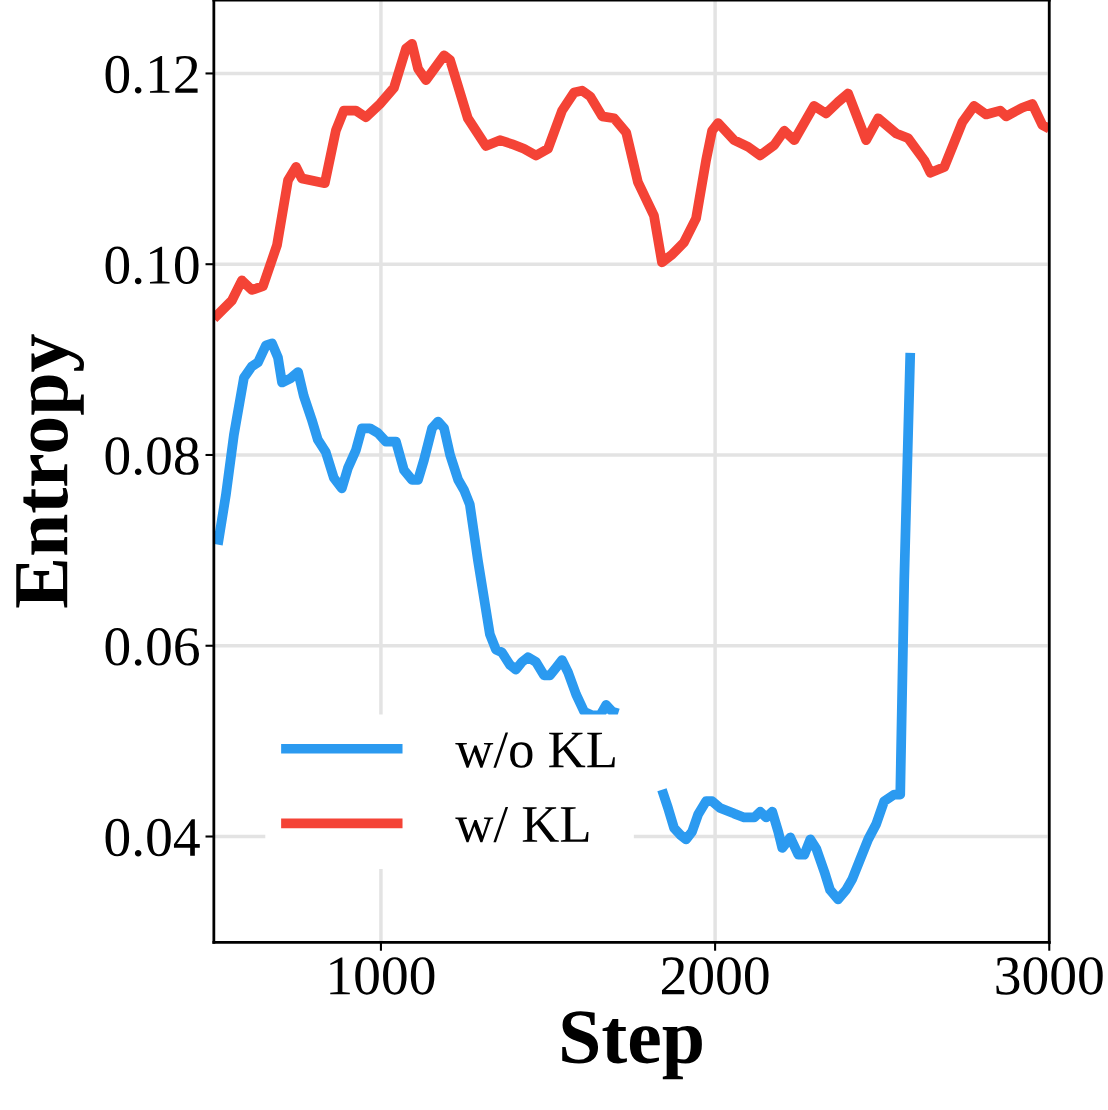 This screenshot has height=1110, width=1108. What do you see at coordinates (152, 456) in the screenshot?
I see `y-tick-label: 0.08` at bounding box center [152, 456].